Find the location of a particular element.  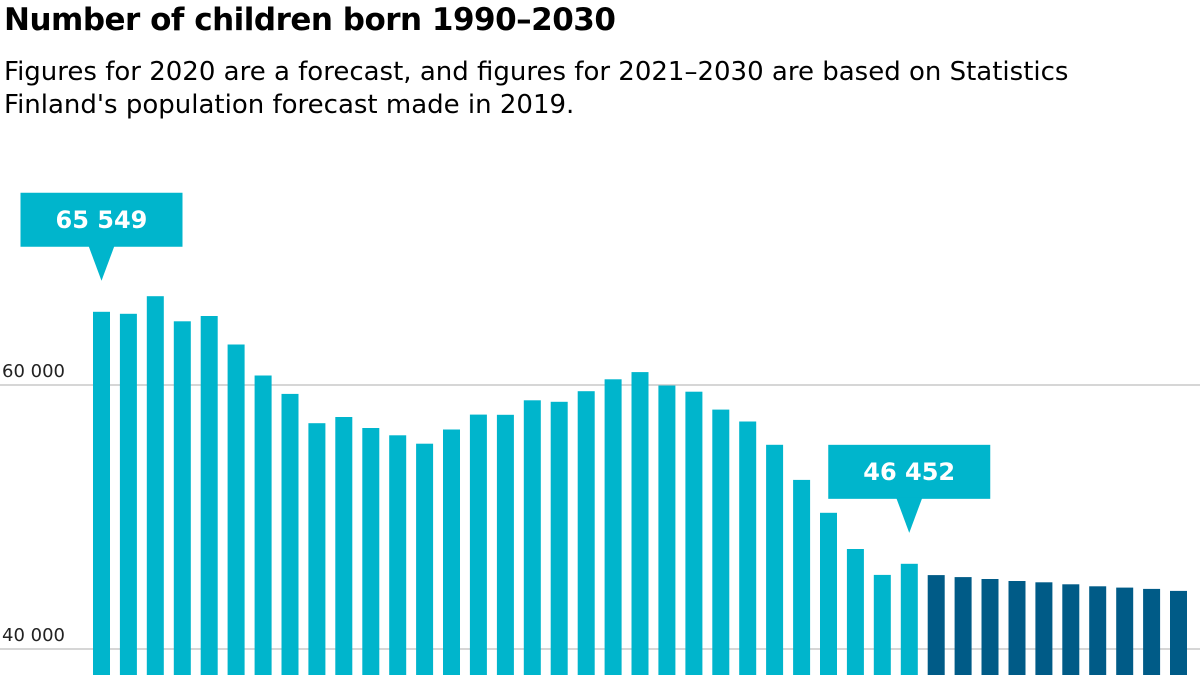

bar-1993 is located at coordinates (182, 498).